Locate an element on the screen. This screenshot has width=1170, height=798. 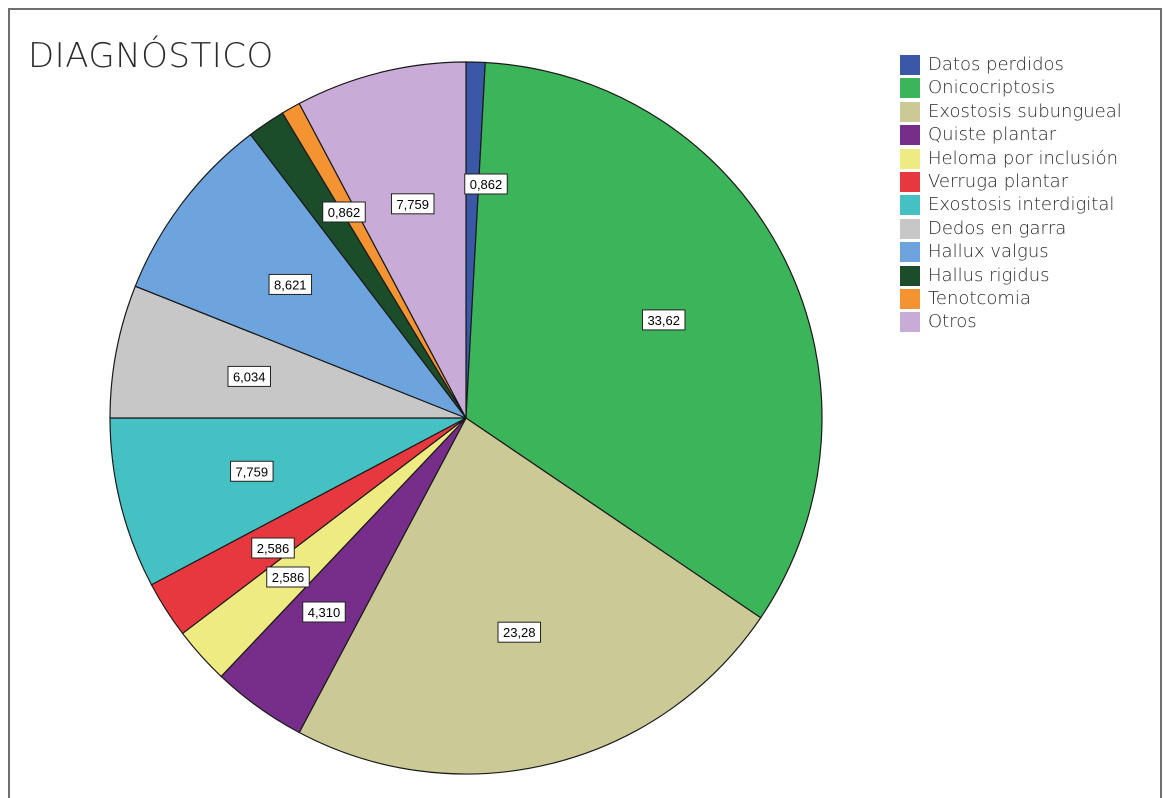
data-label-10: 0,862 is located at coordinates (344, 212).